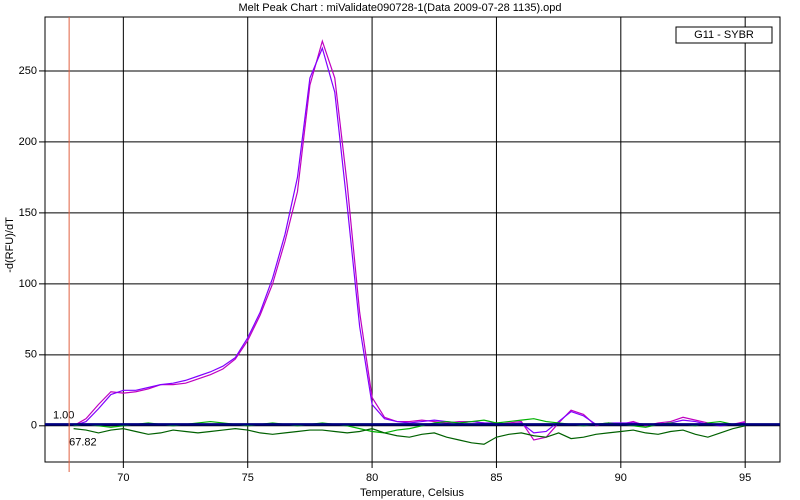 This screenshot has height=500, width=800. Describe the element at coordinates (10, 245) in the screenshot. I see `y-axis-label: -d(RFU)/dT` at that location.